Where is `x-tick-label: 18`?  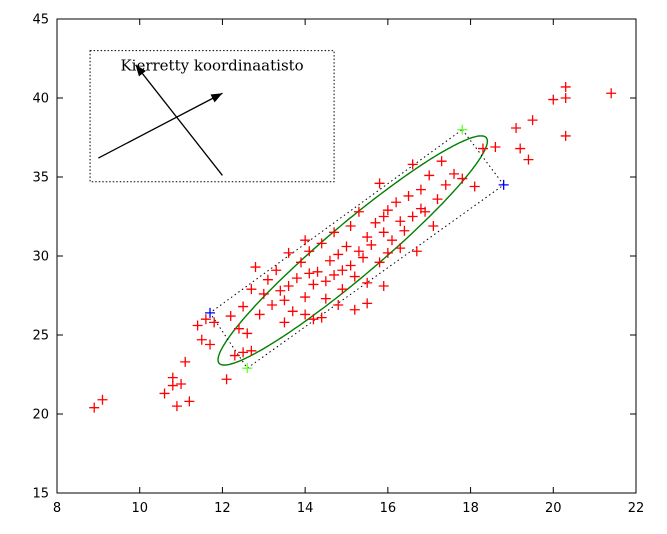
x-tick-label: 18 is located at coordinates (470, 508).